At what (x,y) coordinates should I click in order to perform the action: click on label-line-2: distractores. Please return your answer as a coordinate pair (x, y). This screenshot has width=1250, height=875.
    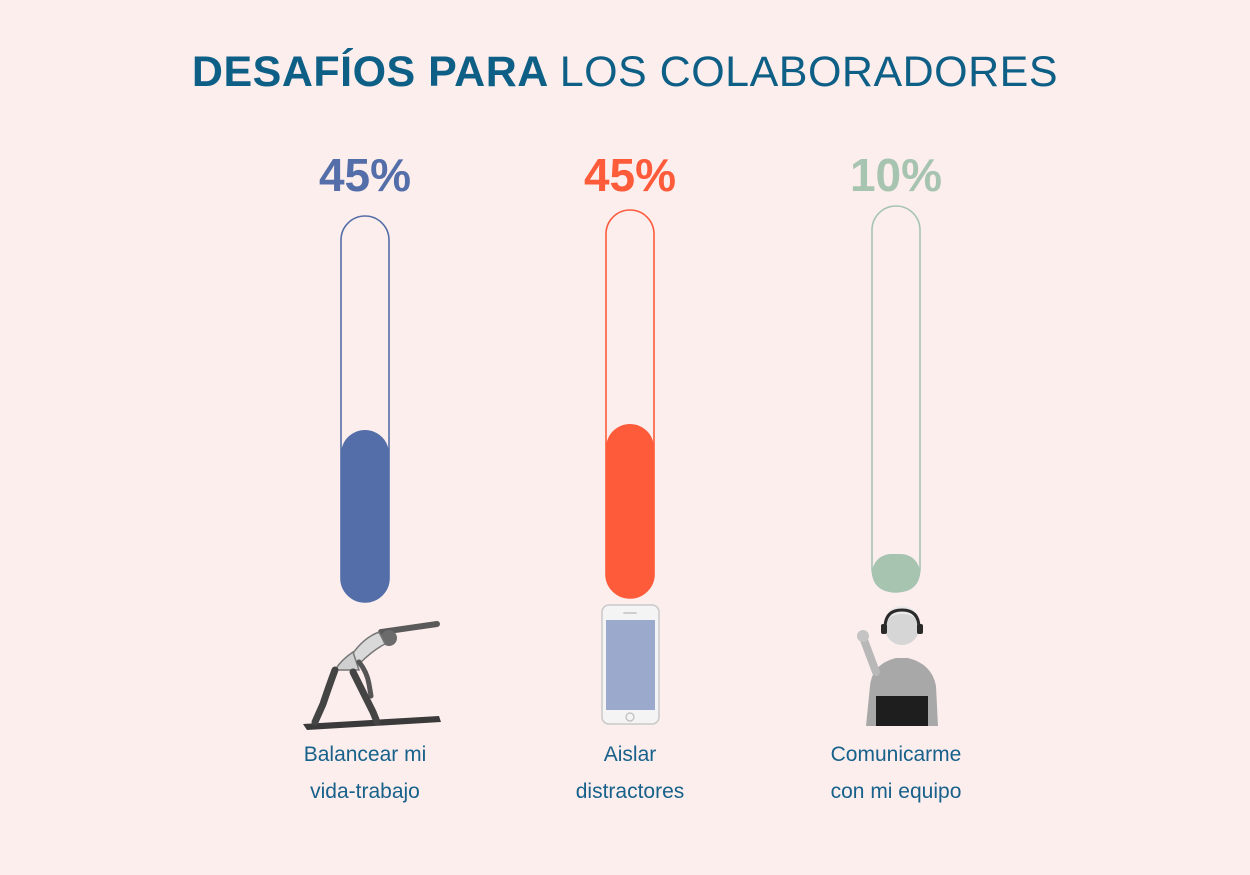
    Looking at the image, I should click on (630, 791).